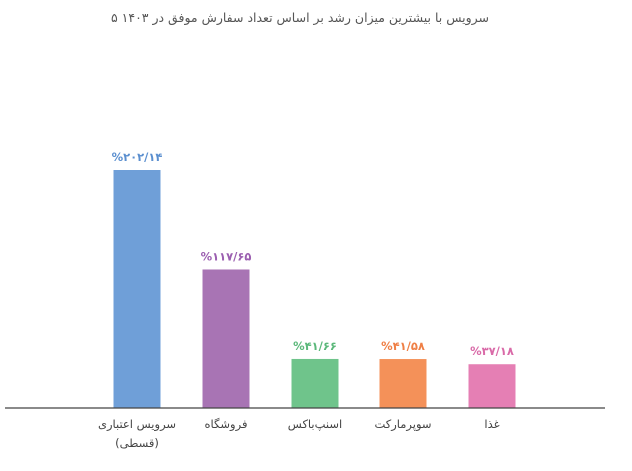 The image size is (632, 471). I want to click on category-label-1-line-2: (قسطی), so click(137, 443).